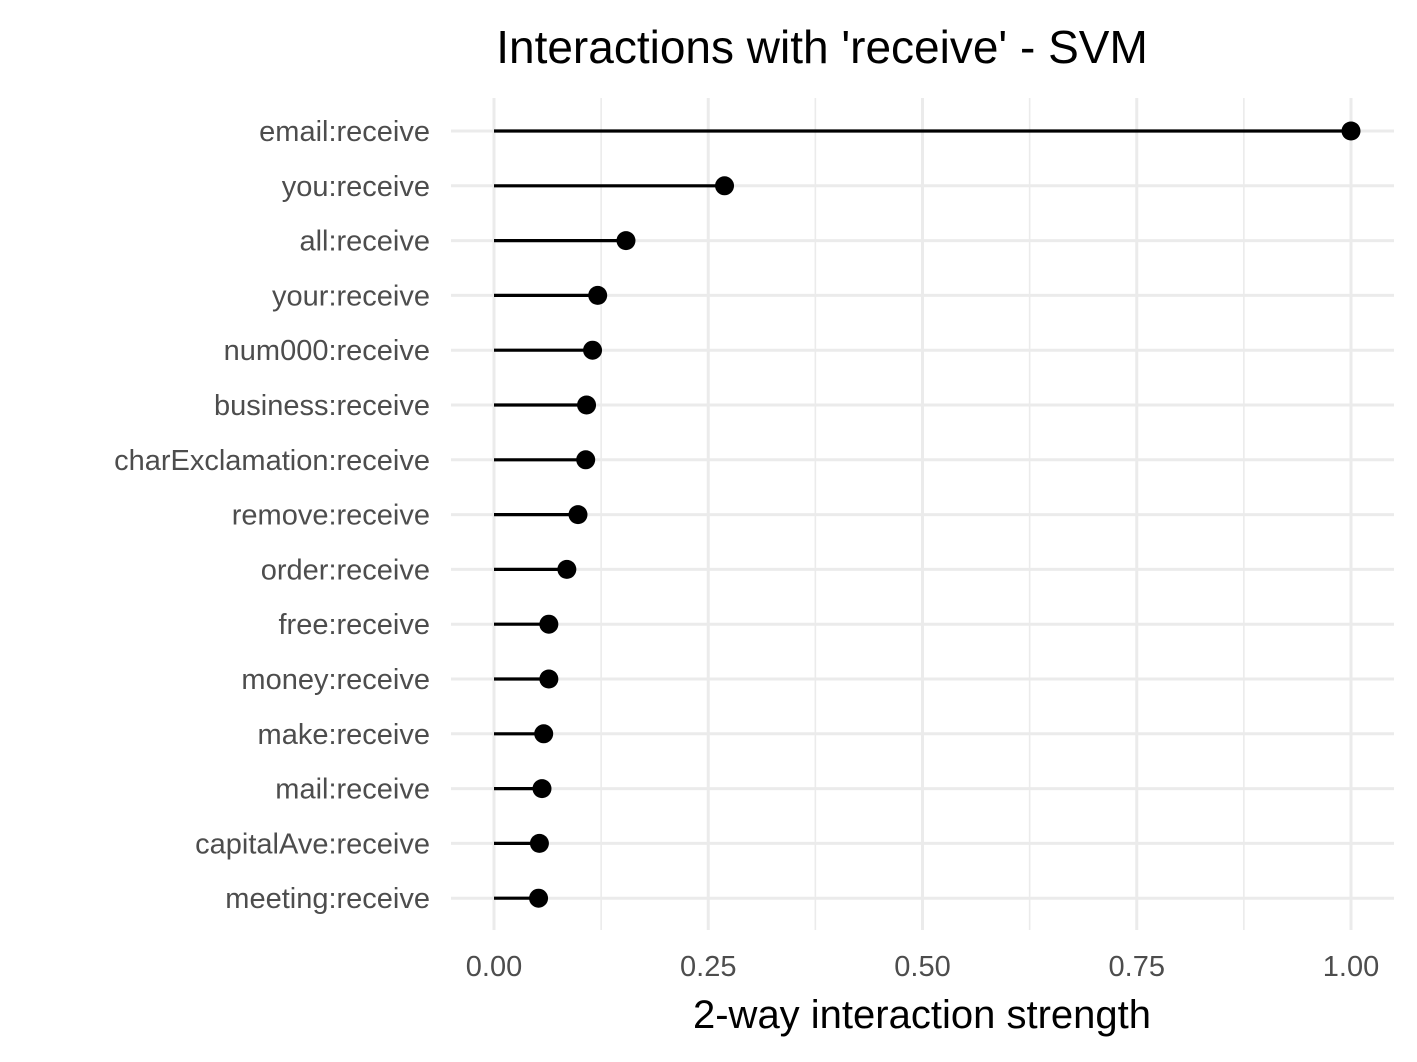  I want to click on category-label: meeting:receive, so click(327, 899).